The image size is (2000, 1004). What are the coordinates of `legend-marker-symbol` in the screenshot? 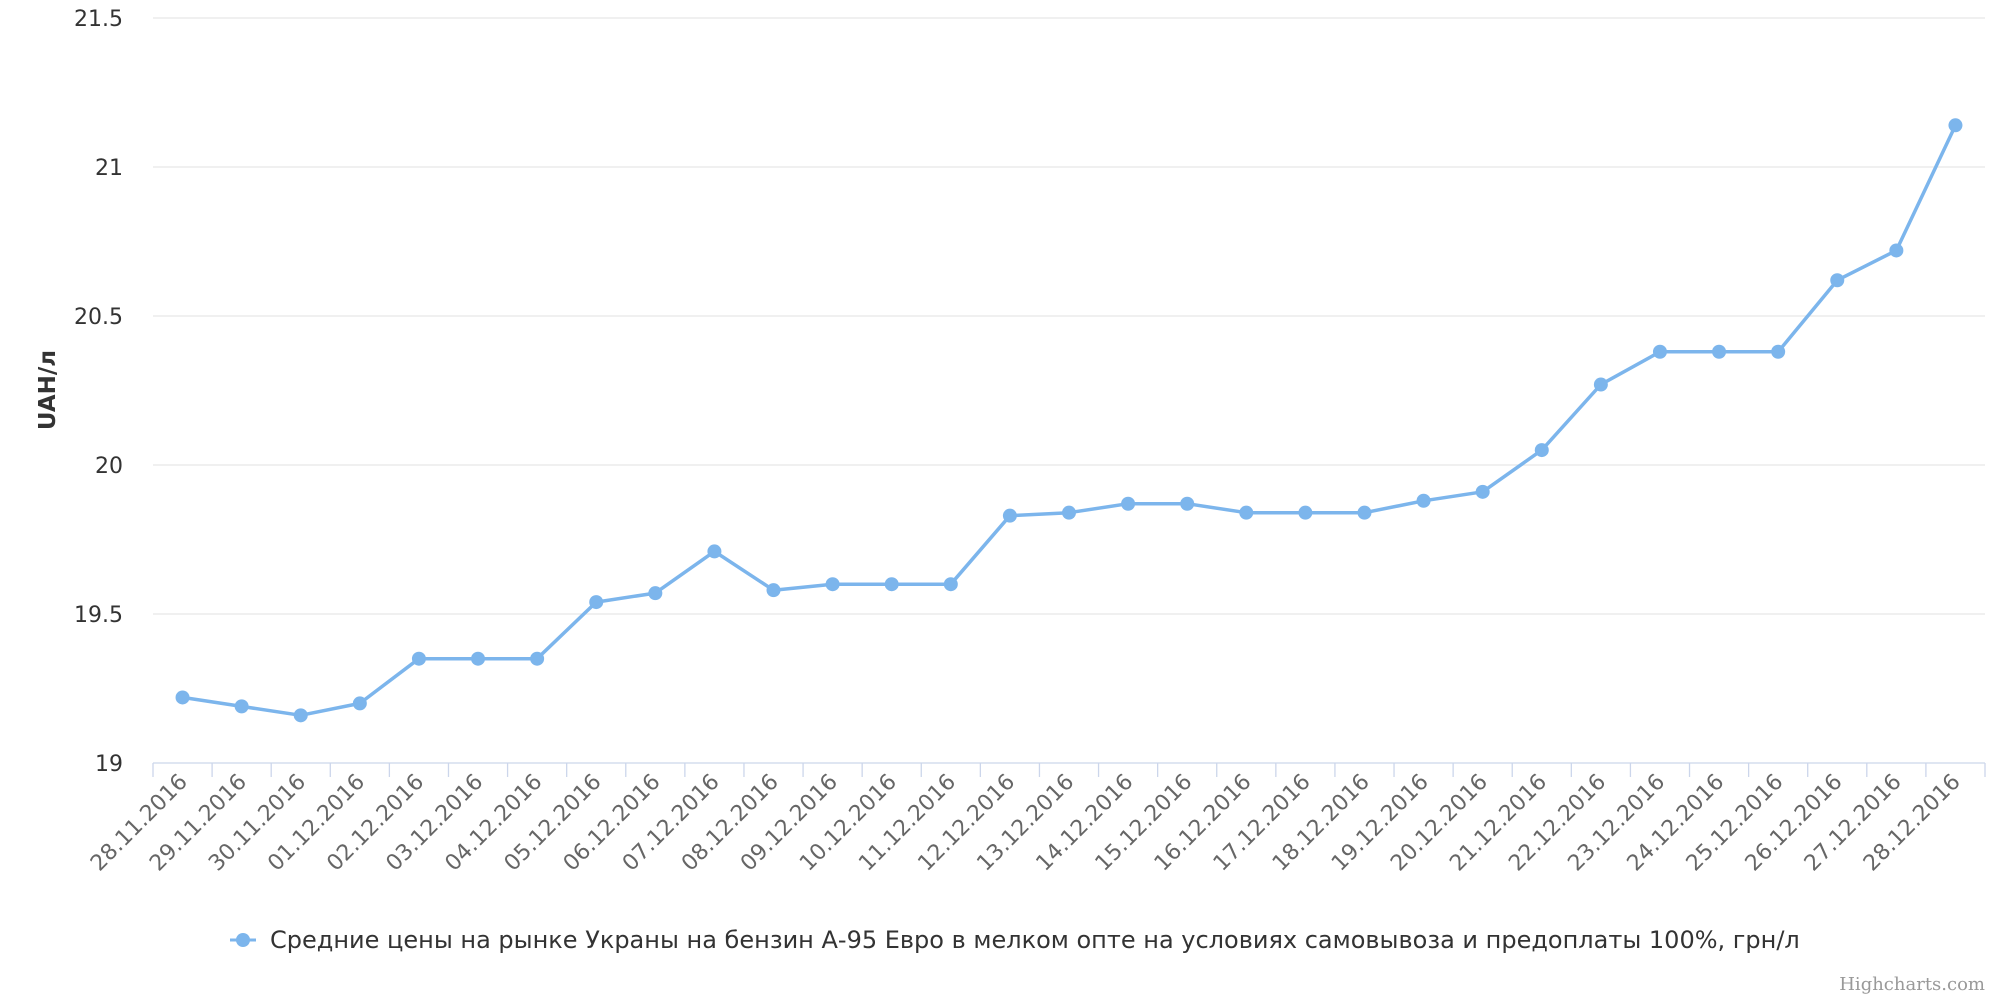 It's located at (243, 940).